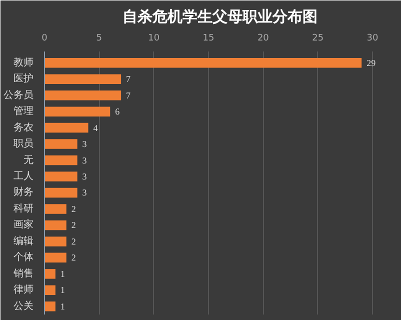 The height and width of the screenshot is (320, 401). I want to click on data-label: 29, so click(371, 63).